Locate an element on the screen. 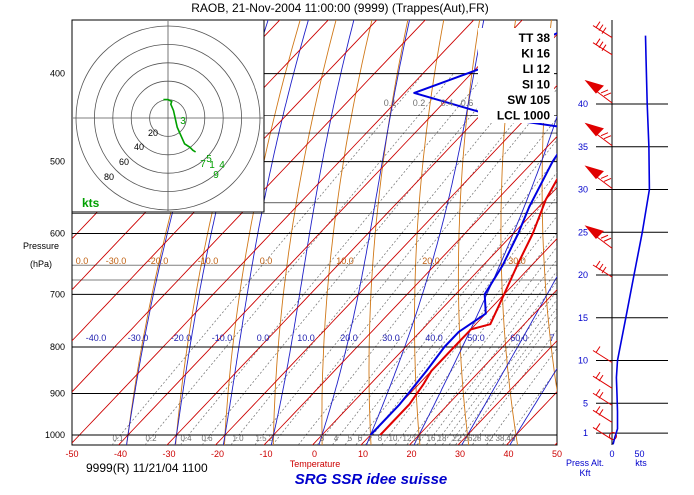 Image resolution: width=694 pixels, height=495 pixels. mixing-ratio-label: 7 is located at coordinates (370, 438).